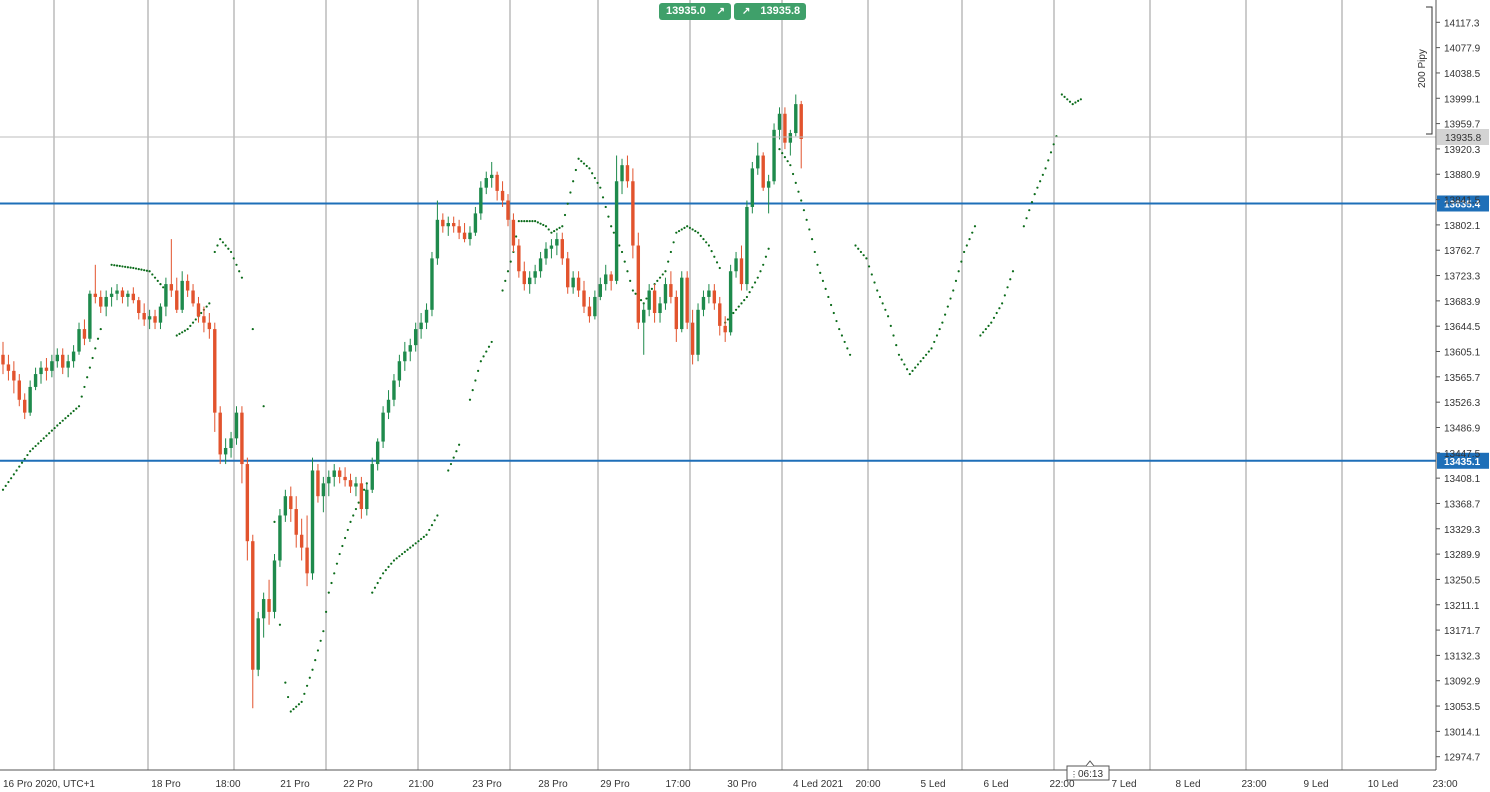 The image size is (1490, 792). I want to click on x-tick-label: 29 Pro, so click(615, 784).